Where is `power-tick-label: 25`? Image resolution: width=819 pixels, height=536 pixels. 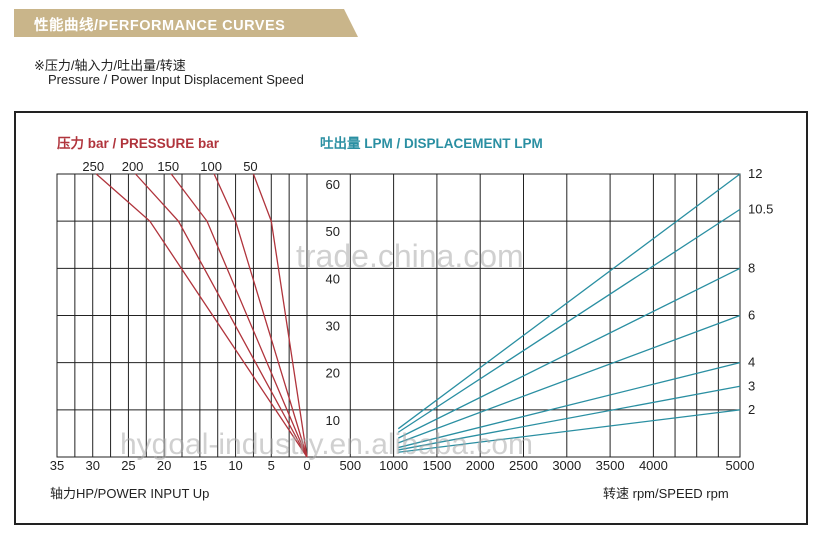
power-tick-label: 25 is located at coordinates (128, 465).